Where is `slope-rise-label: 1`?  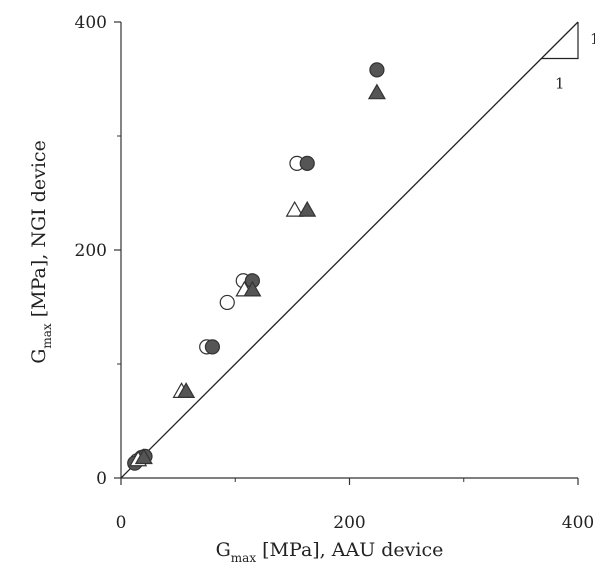 slope-rise-label: 1 is located at coordinates (592, 39).